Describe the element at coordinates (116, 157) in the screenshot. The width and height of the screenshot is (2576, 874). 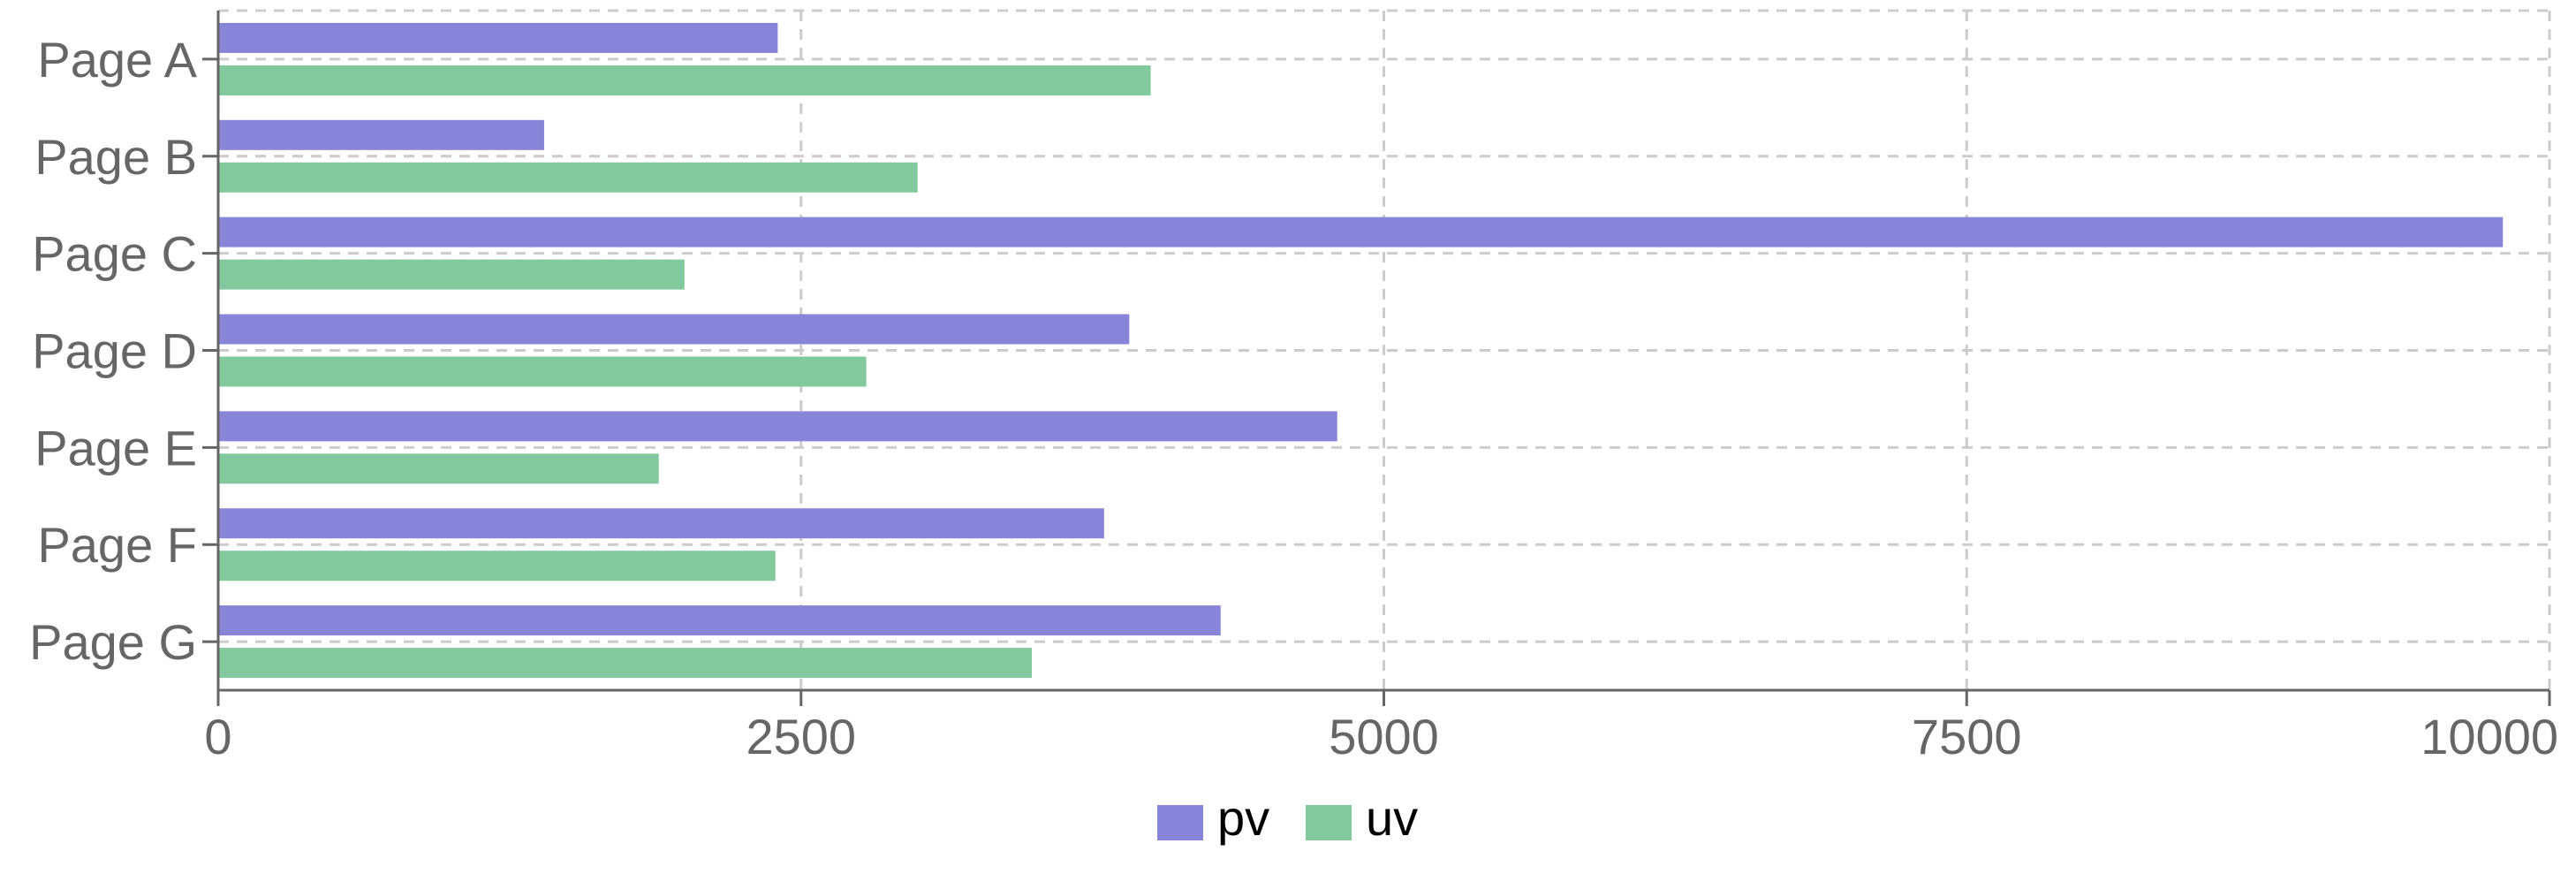
I see `y-tick-label: Page B` at that location.